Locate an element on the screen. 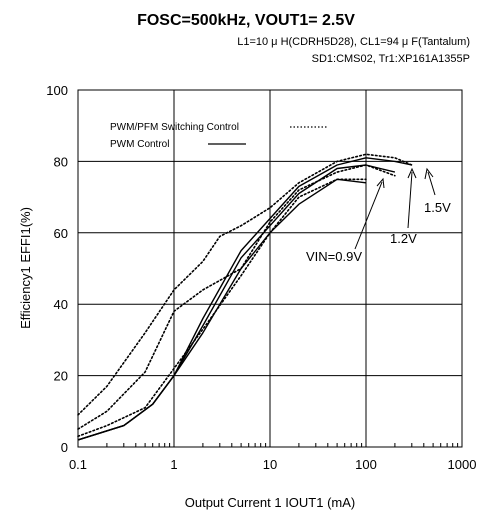 The height and width of the screenshot is (518, 492). y-tick-label: 0 is located at coordinates (64, 447).